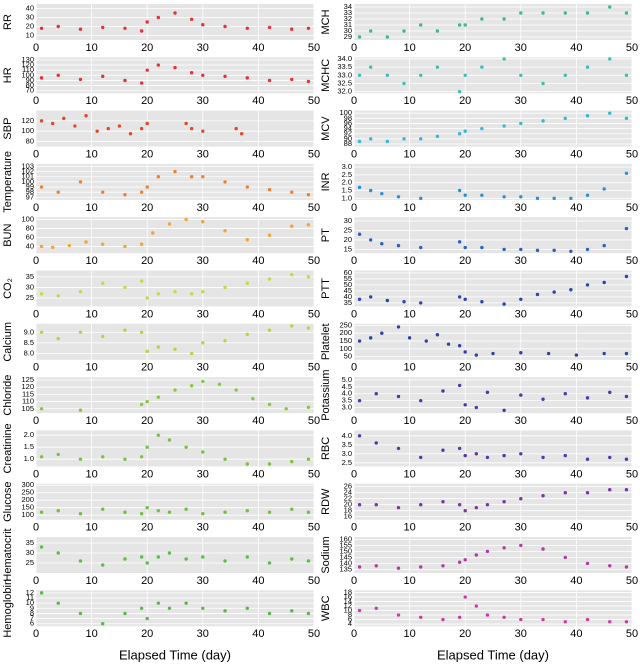  Describe the element at coordinates (258, 581) in the screenshot. I see `x-tick-label: 40` at that location.